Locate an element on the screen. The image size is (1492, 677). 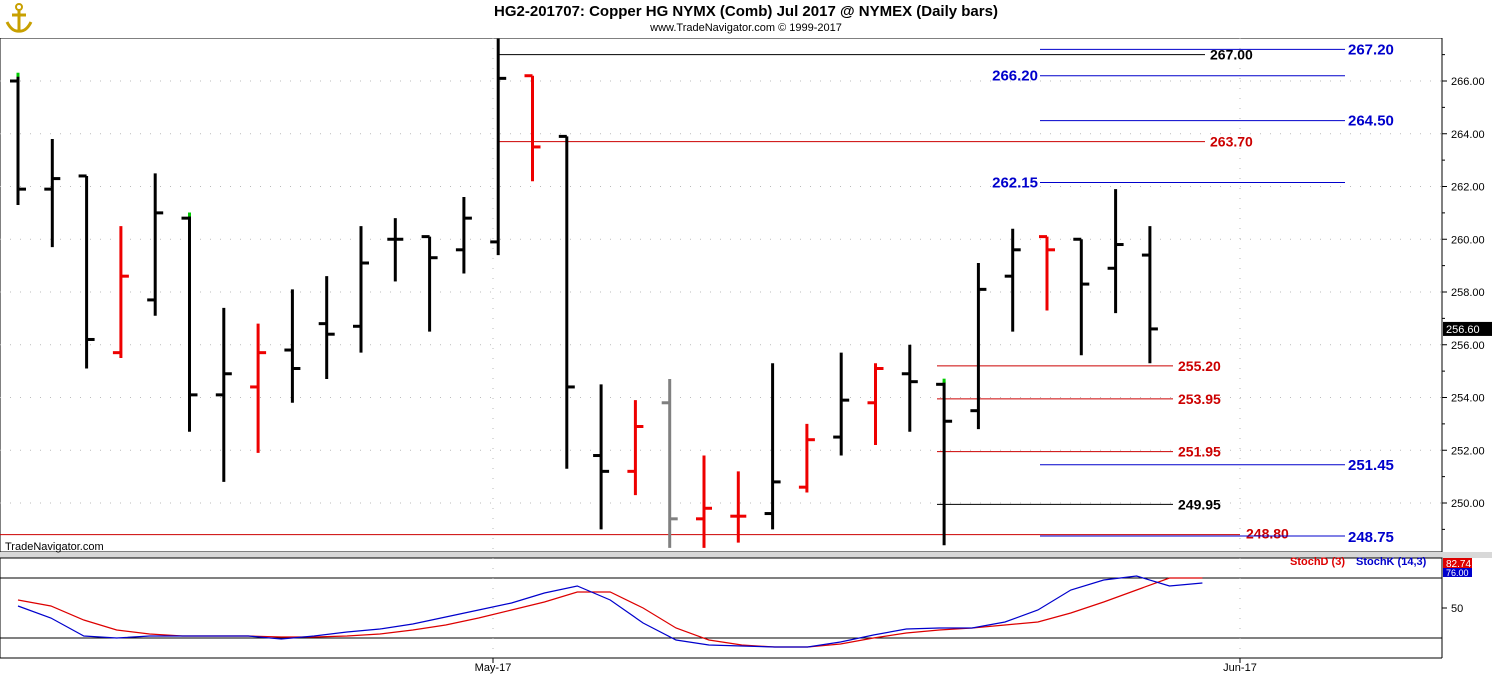
price-tick-label: 256.00 is located at coordinates (1468, 346).